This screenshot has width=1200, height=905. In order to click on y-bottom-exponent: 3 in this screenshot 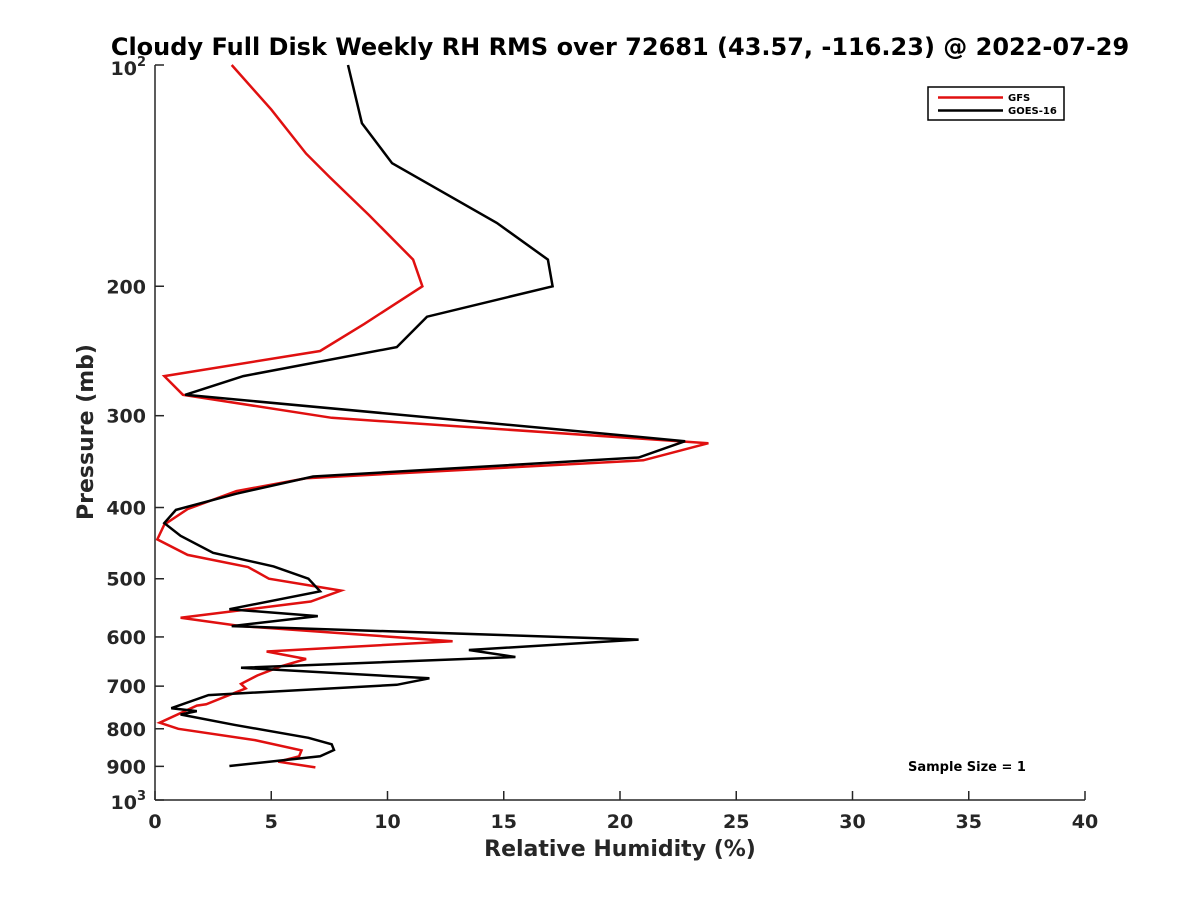, I will do `click(141, 796)`.